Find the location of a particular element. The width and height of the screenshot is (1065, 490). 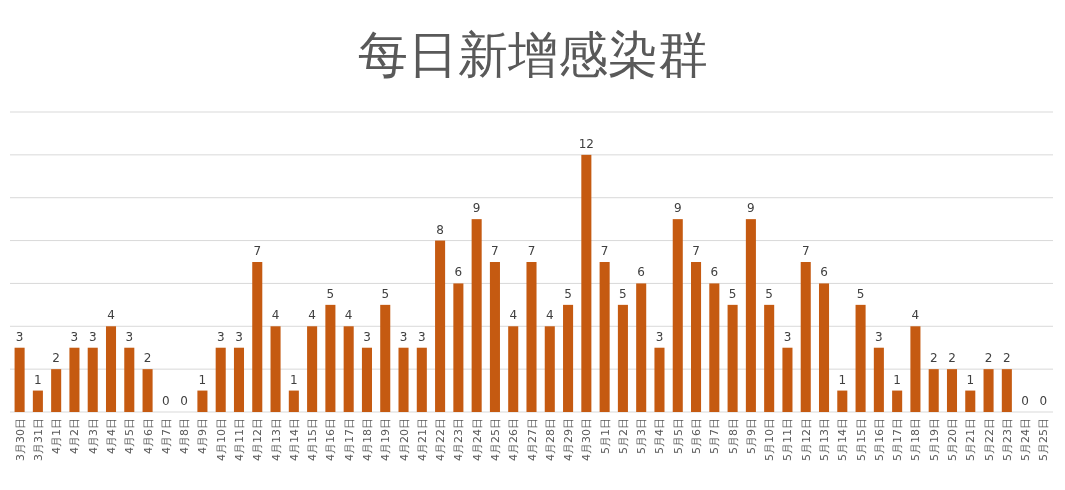

x-tick-label: 5月5日 is located at coordinates (678, 436).